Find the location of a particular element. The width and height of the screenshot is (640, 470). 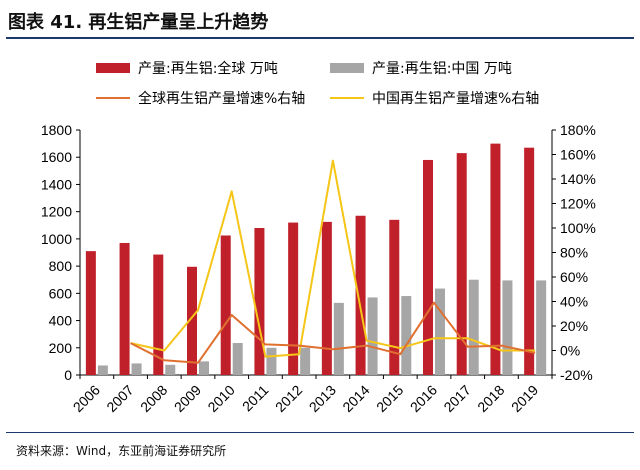

x-tick-label: 2015 is located at coordinates (389, 398).